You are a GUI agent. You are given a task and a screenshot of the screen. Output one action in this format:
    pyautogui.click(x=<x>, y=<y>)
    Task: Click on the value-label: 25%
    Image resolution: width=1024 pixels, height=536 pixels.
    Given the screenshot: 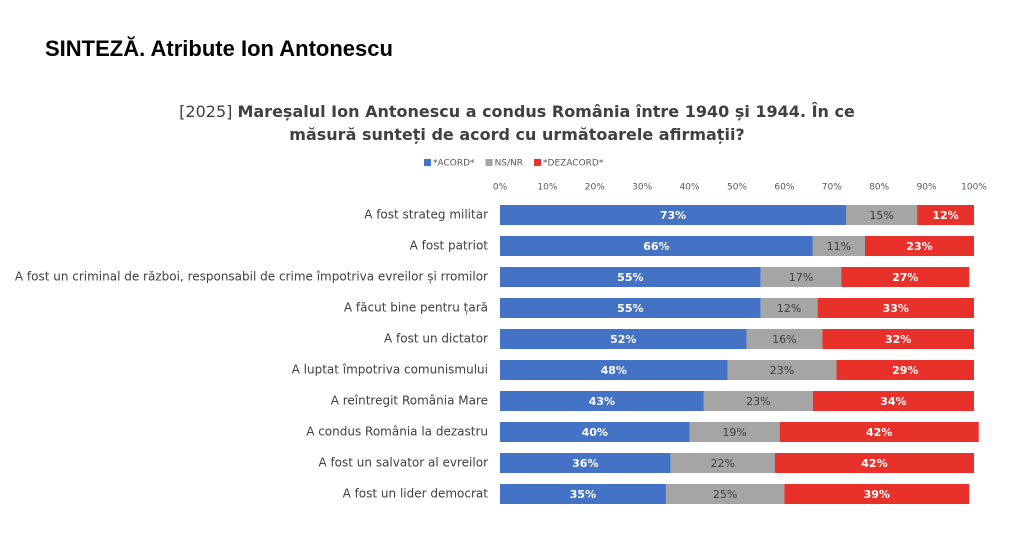 What is the action you would take?
    pyautogui.click(x=725, y=494)
    